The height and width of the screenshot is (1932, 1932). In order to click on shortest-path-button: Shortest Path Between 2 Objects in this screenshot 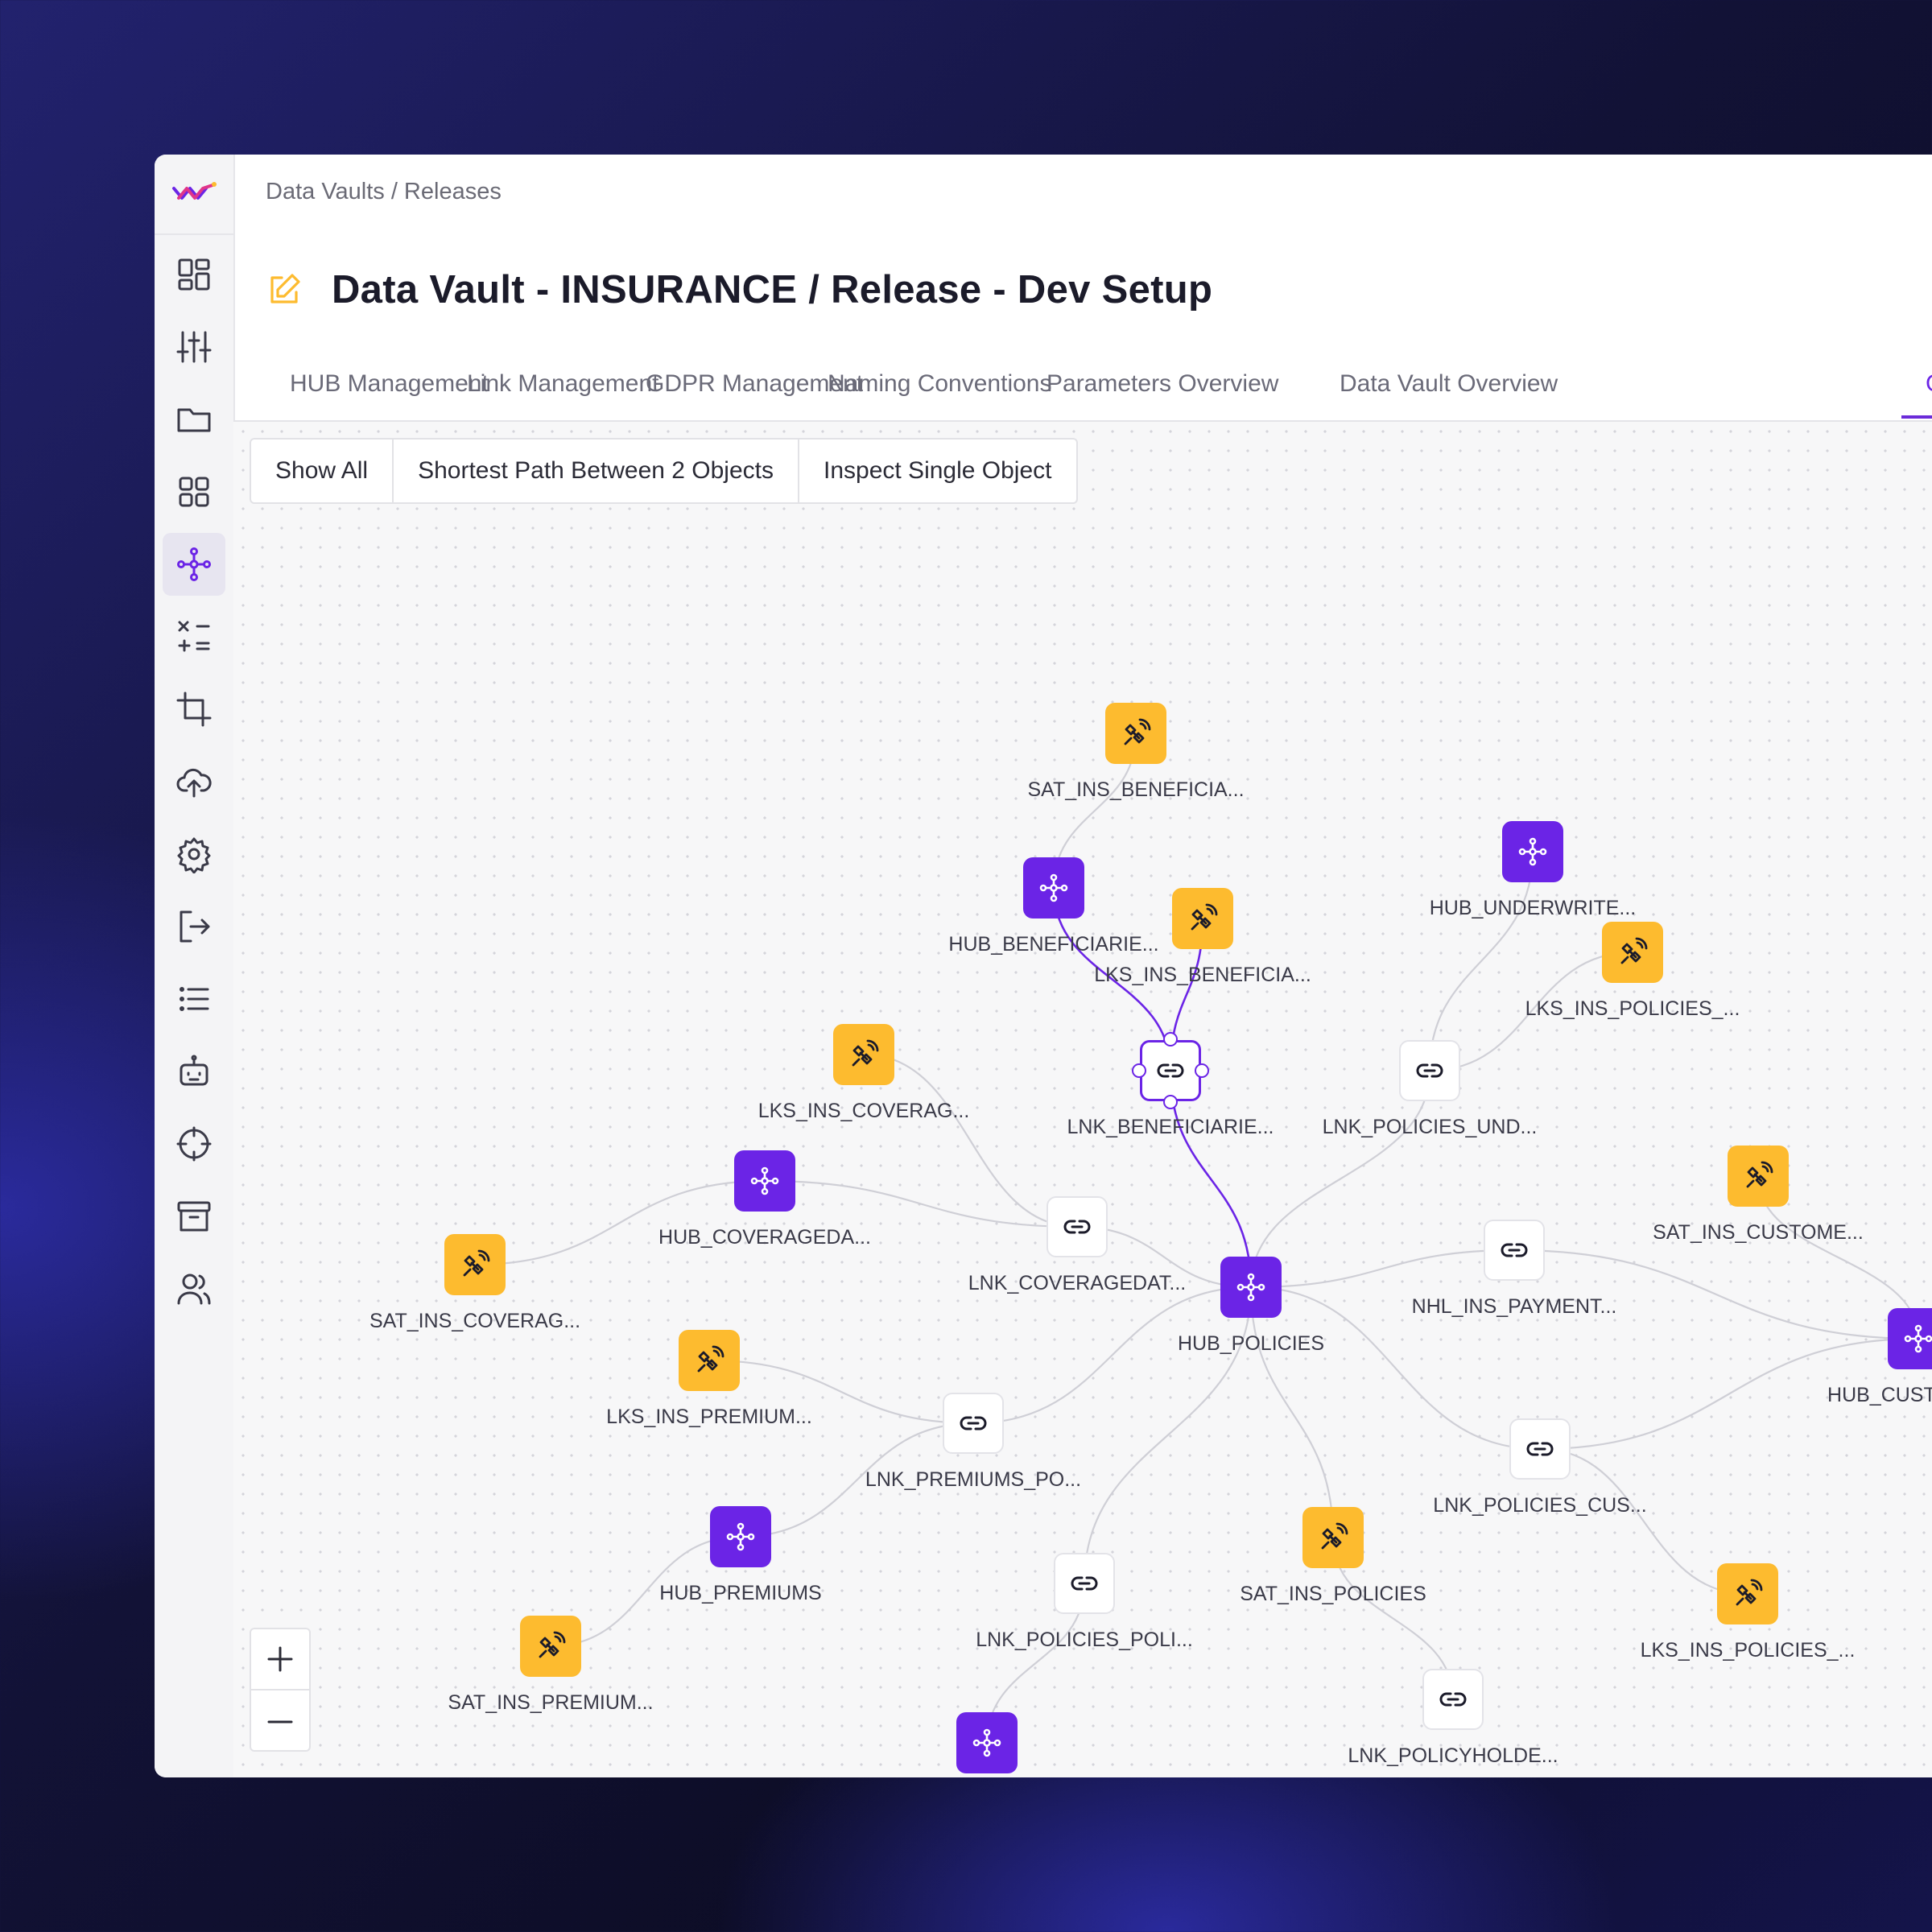, I will do `click(596, 471)`.